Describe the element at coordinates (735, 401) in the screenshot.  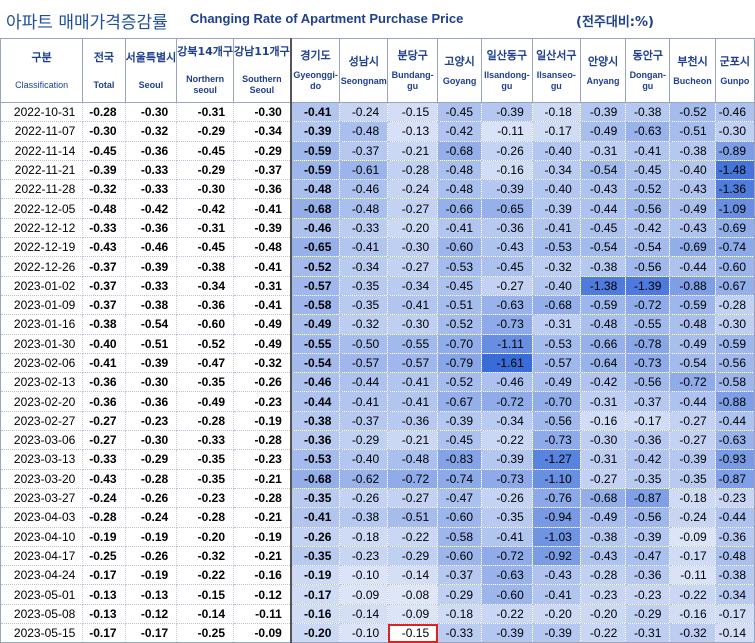
I see `table-cell: -0.88` at that location.